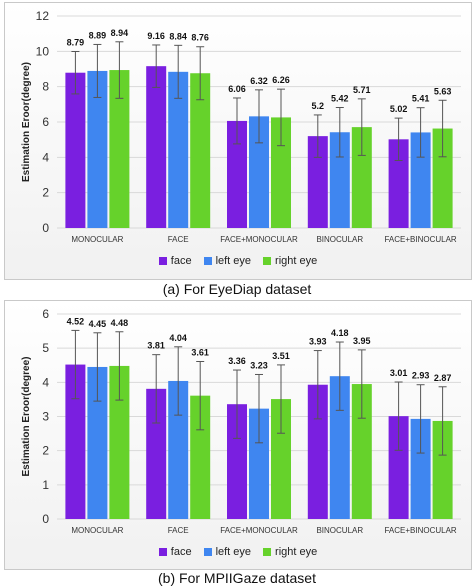 Image resolution: width=474 pixels, height=588 pixels. What do you see at coordinates (120, 33) in the screenshot?
I see `data-label: 8.94` at bounding box center [120, 33].